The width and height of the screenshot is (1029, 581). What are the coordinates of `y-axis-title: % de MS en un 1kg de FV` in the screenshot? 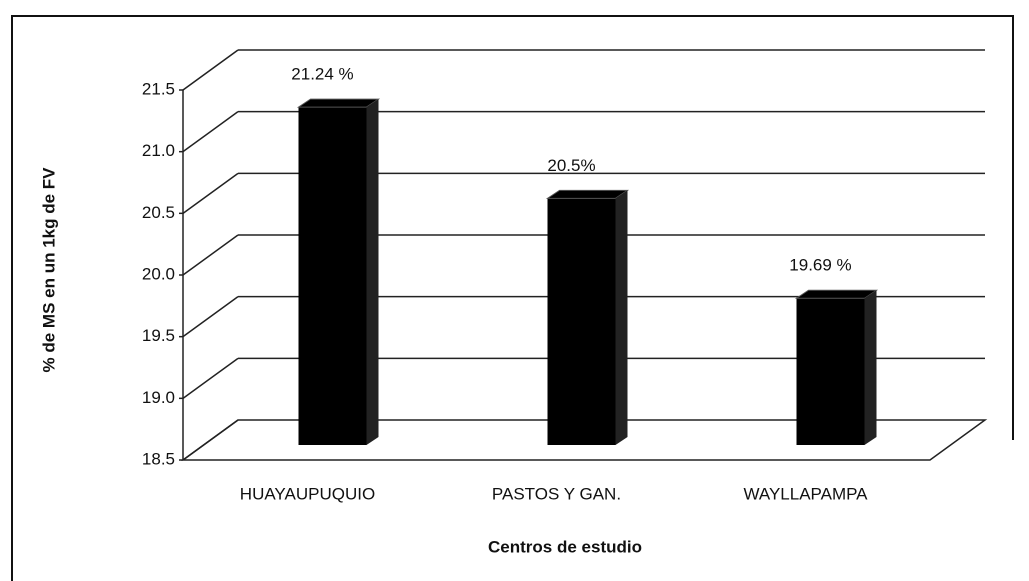 It's located at (48, 270).